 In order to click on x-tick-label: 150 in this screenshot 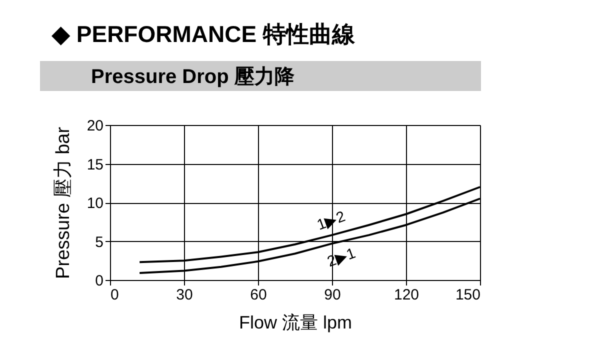, I will do `click(467, 295)`.